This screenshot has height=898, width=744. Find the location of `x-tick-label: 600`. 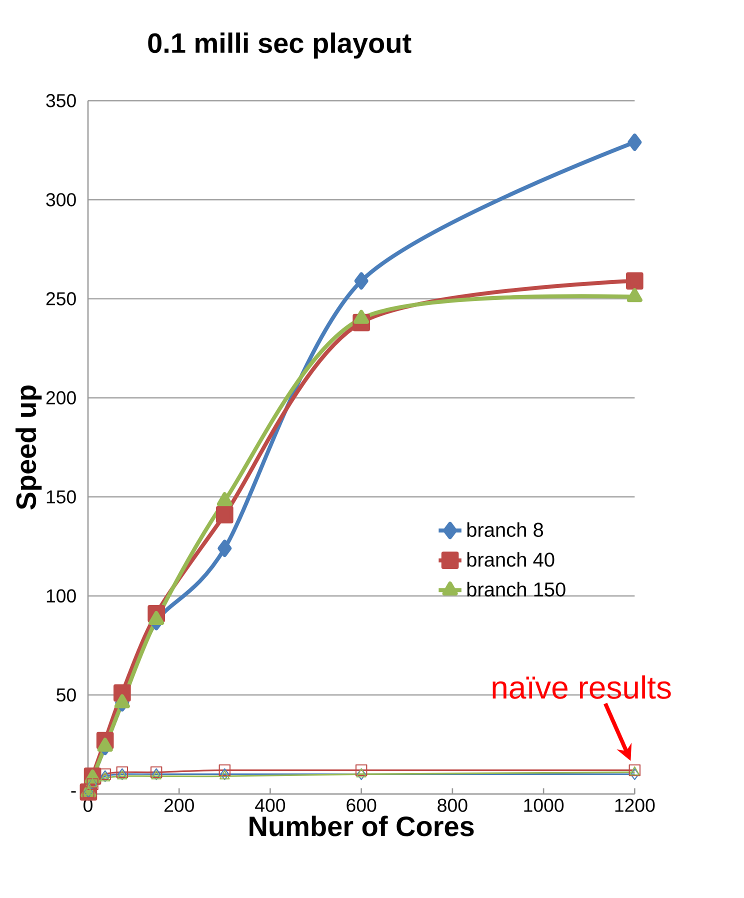

x-tick-label: 600 is located at coordinates (361, 805).